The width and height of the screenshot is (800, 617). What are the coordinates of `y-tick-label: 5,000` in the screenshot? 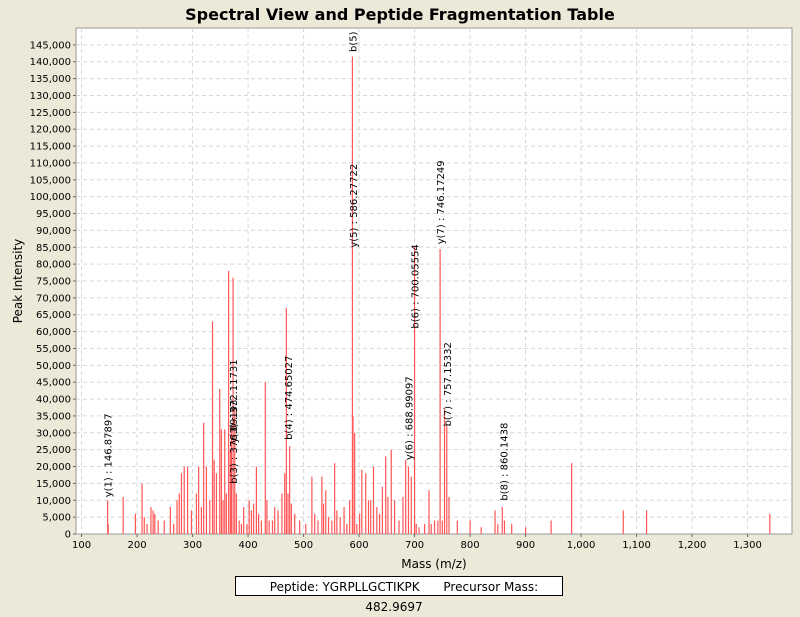 It's located at (56, 518).